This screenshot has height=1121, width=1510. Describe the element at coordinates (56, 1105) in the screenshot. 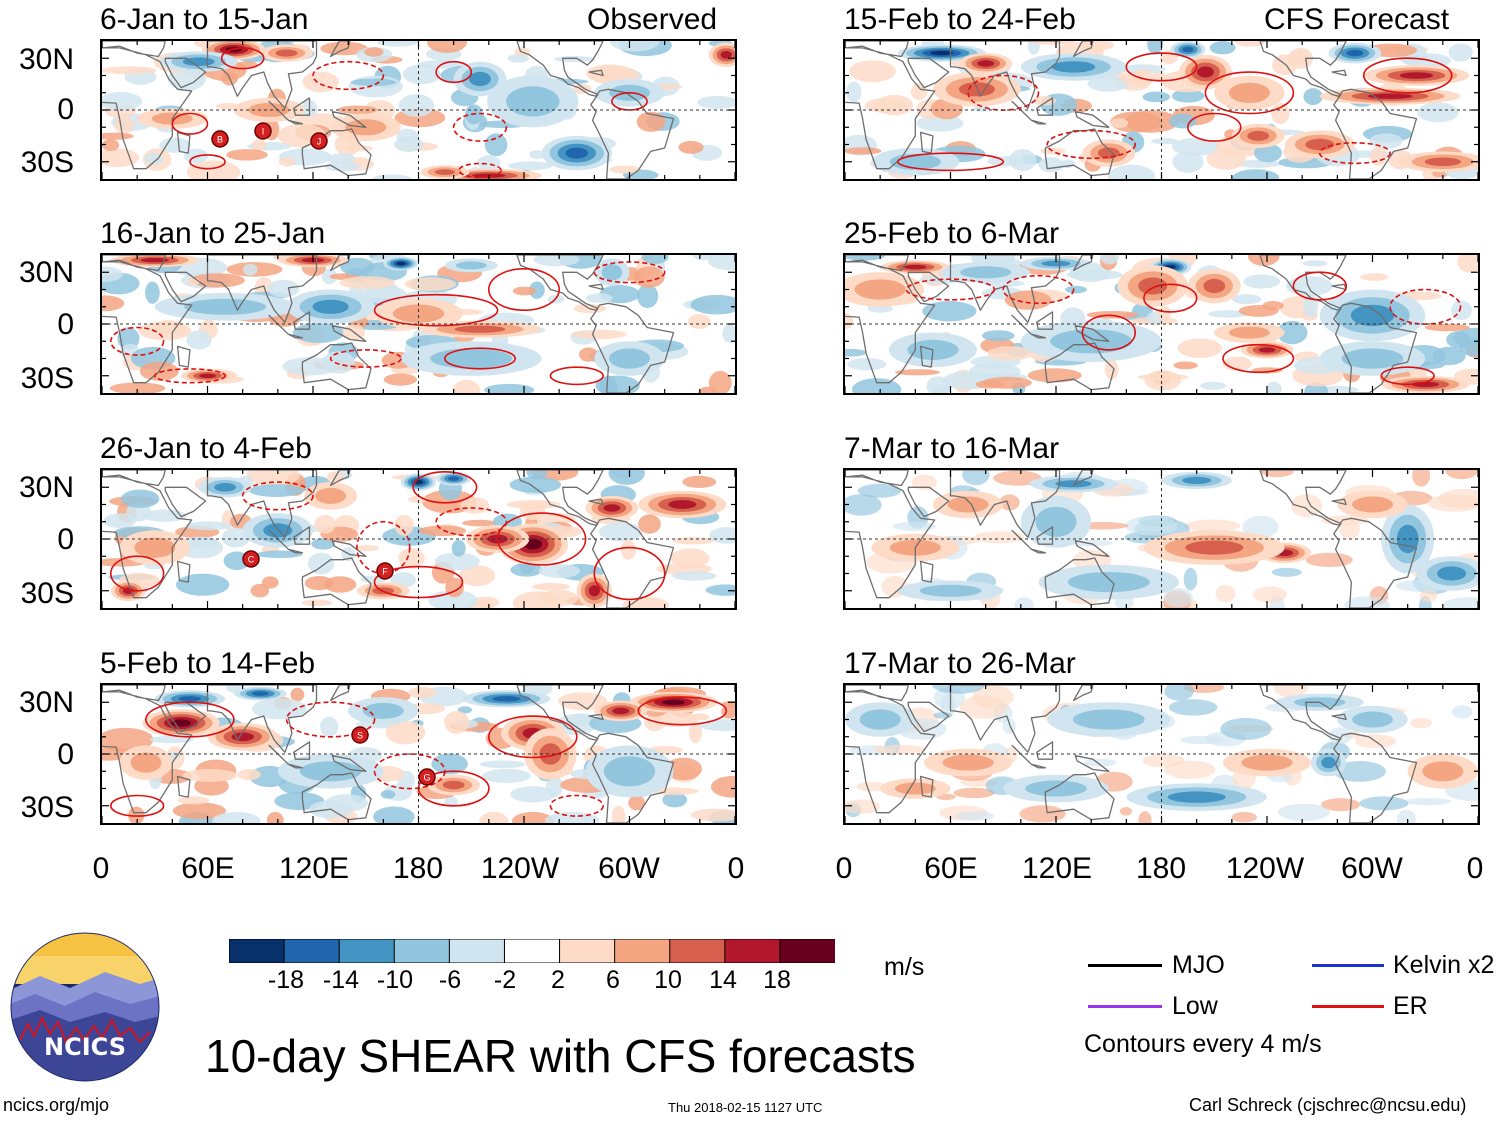

I see `footer-url: ncics.org/mjo` at that location.